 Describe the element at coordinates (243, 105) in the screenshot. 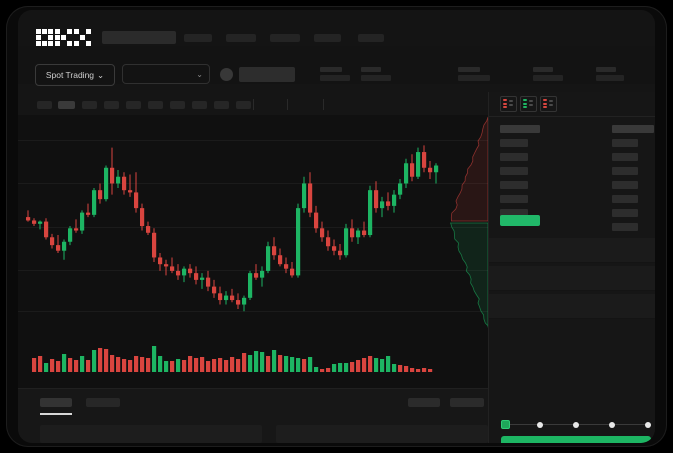

I see `timeframe-more` at that location.